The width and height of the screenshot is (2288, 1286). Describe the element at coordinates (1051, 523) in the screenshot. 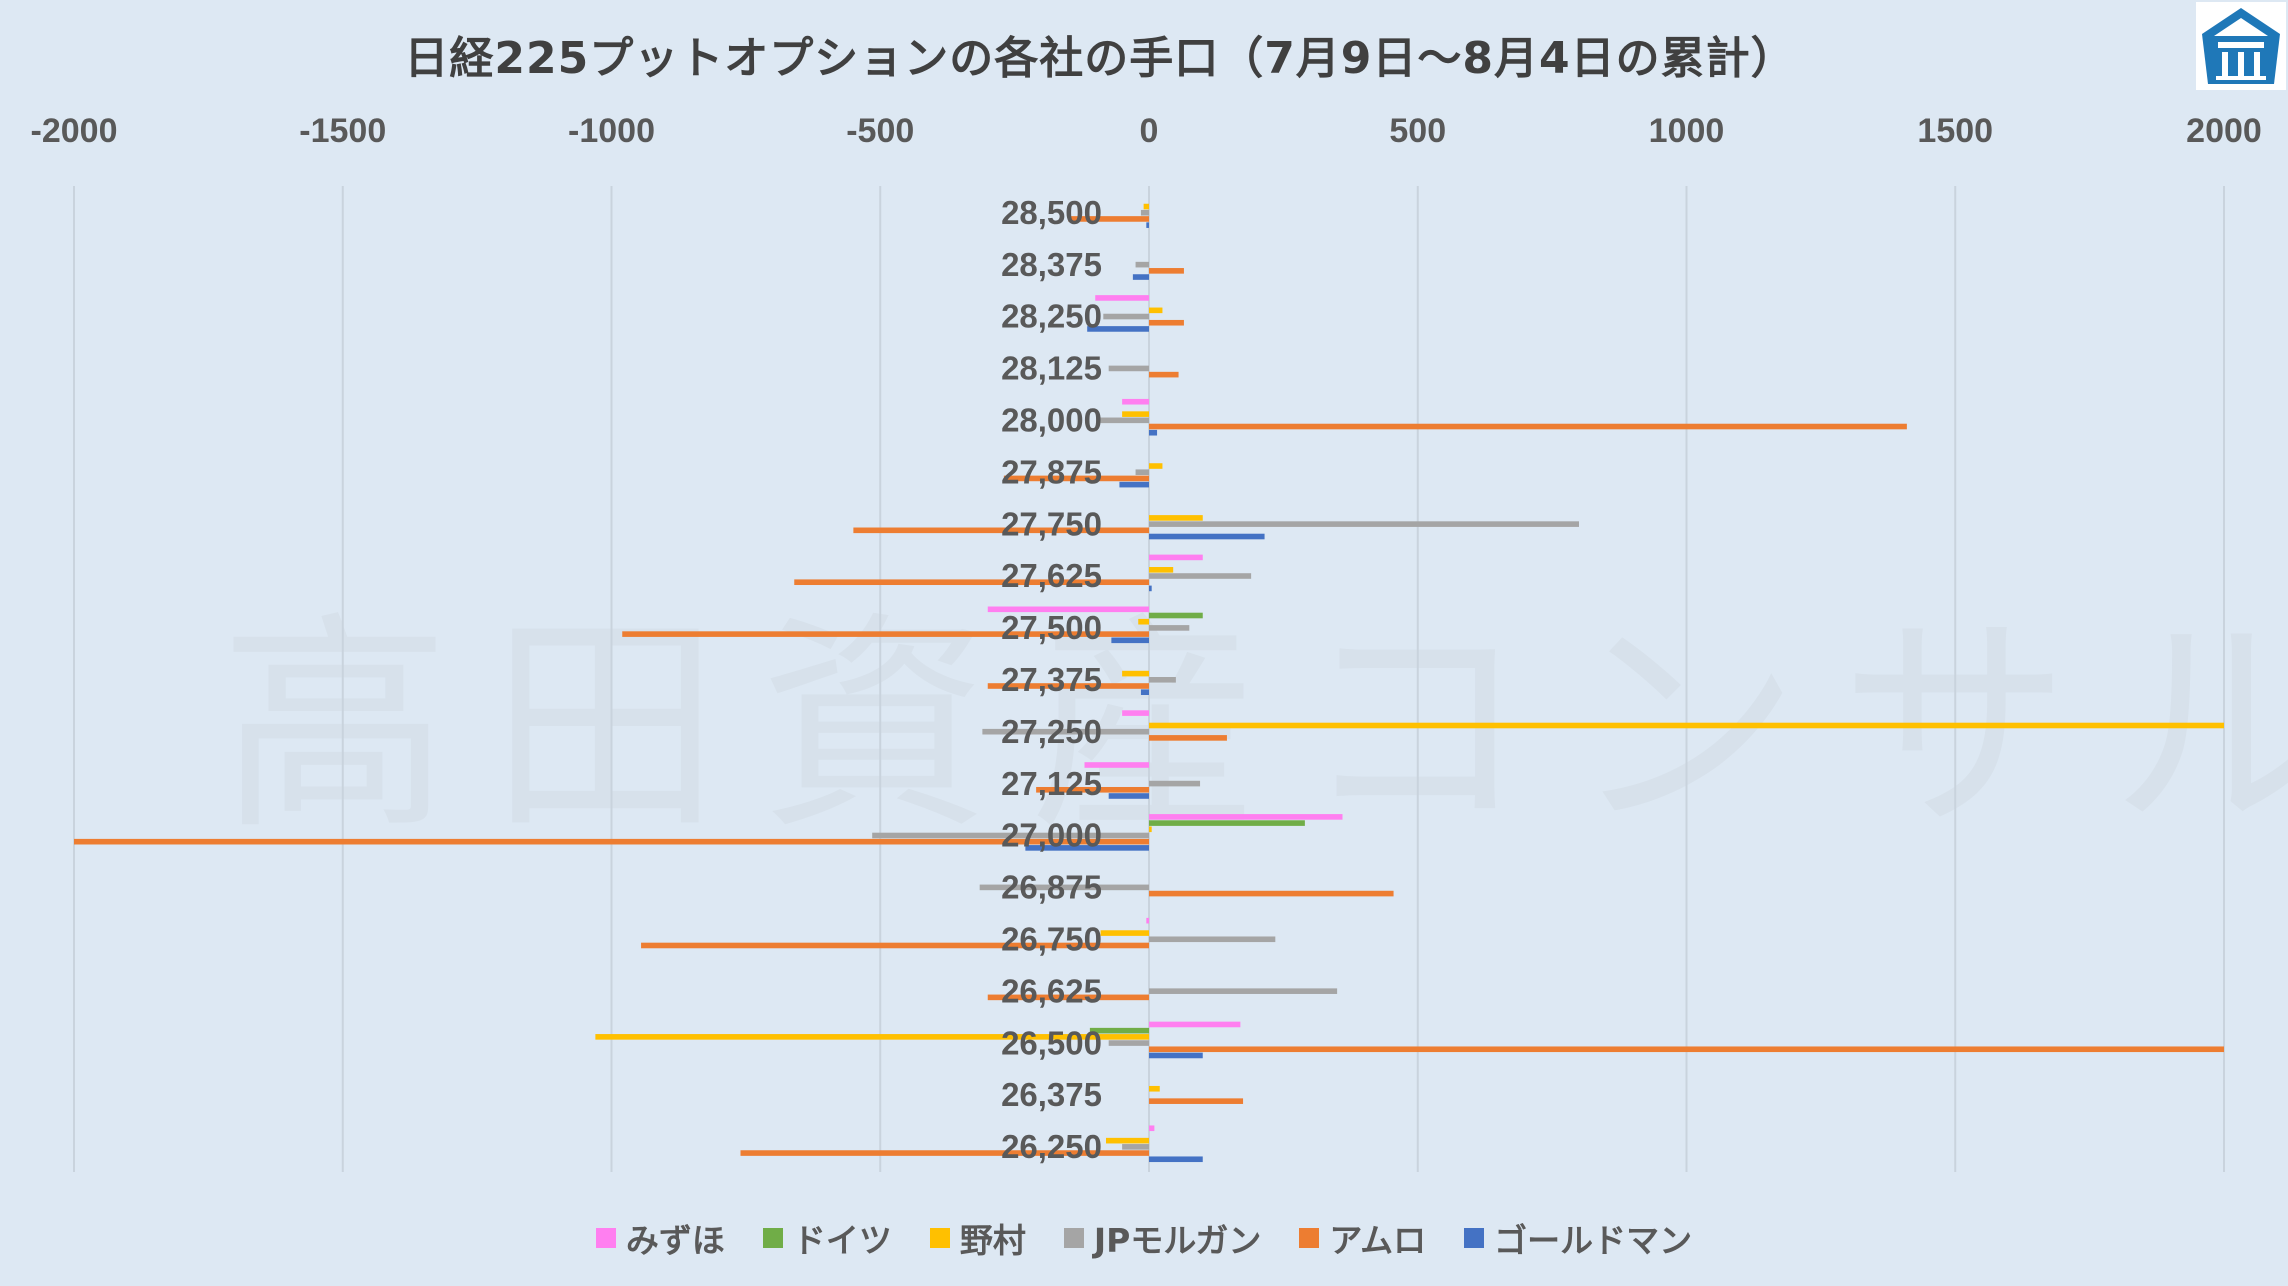

I see `category-label: 27,750` at that location.